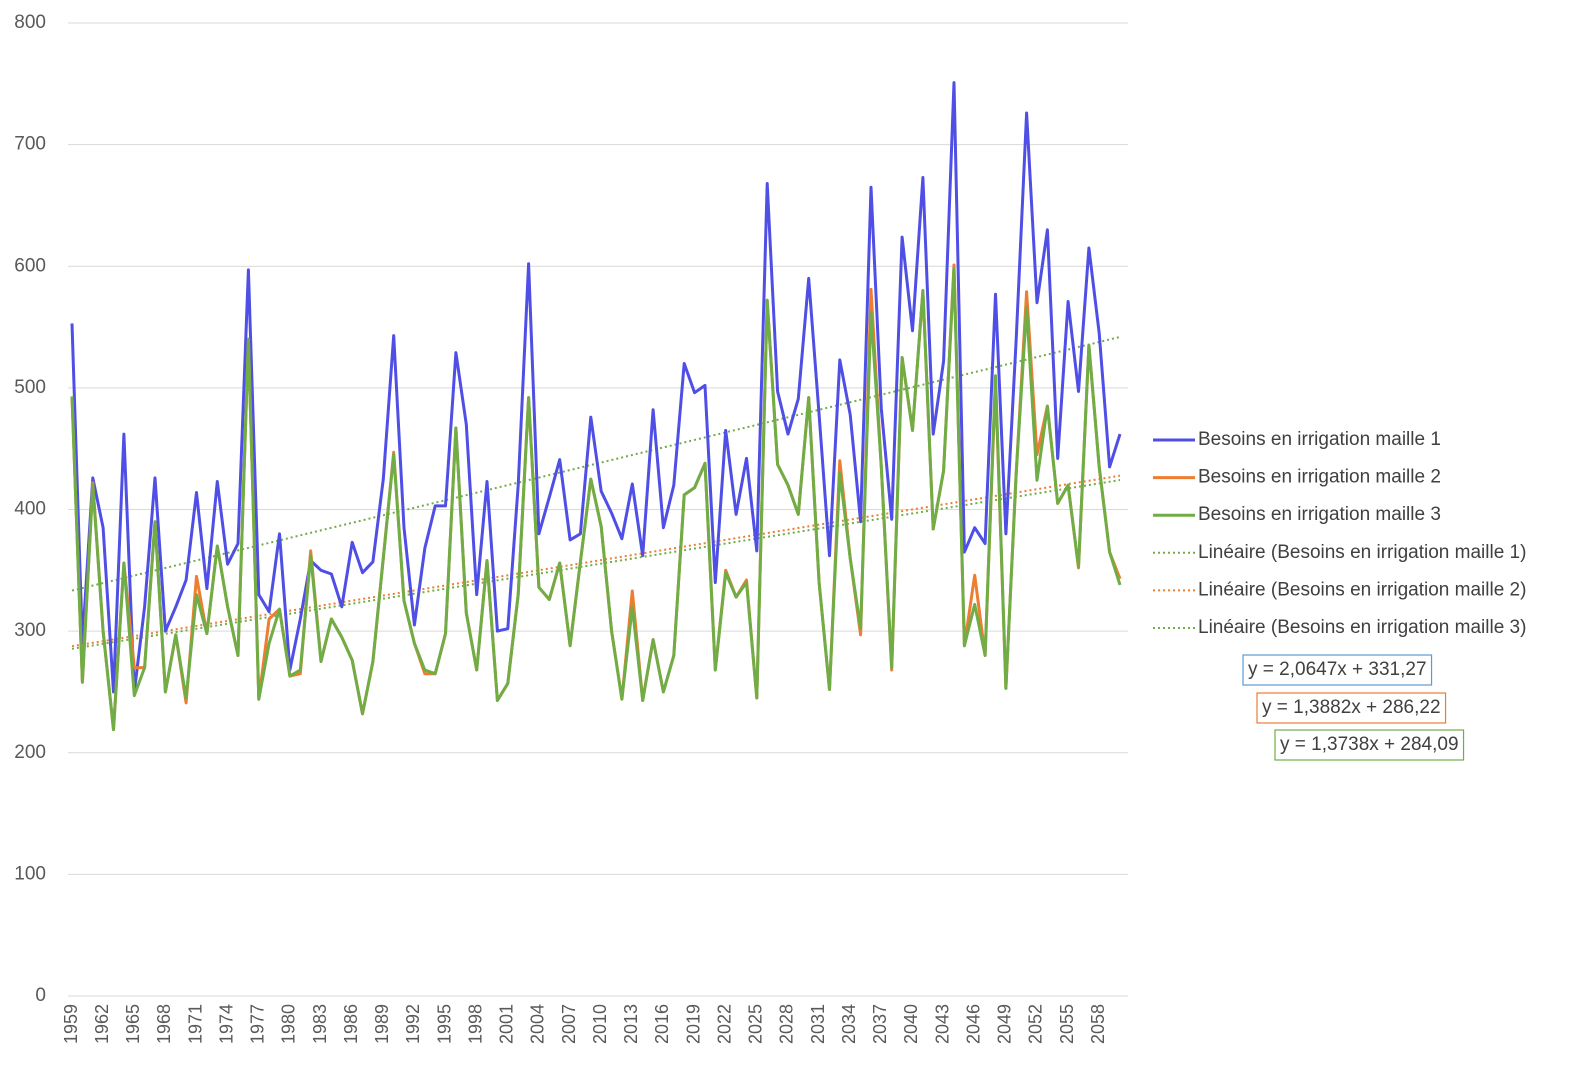  What do you see at coordinates (475, 1024) in the screenshot?
I see `x-tick-label: 1998` at bounding box center [475, 1024].